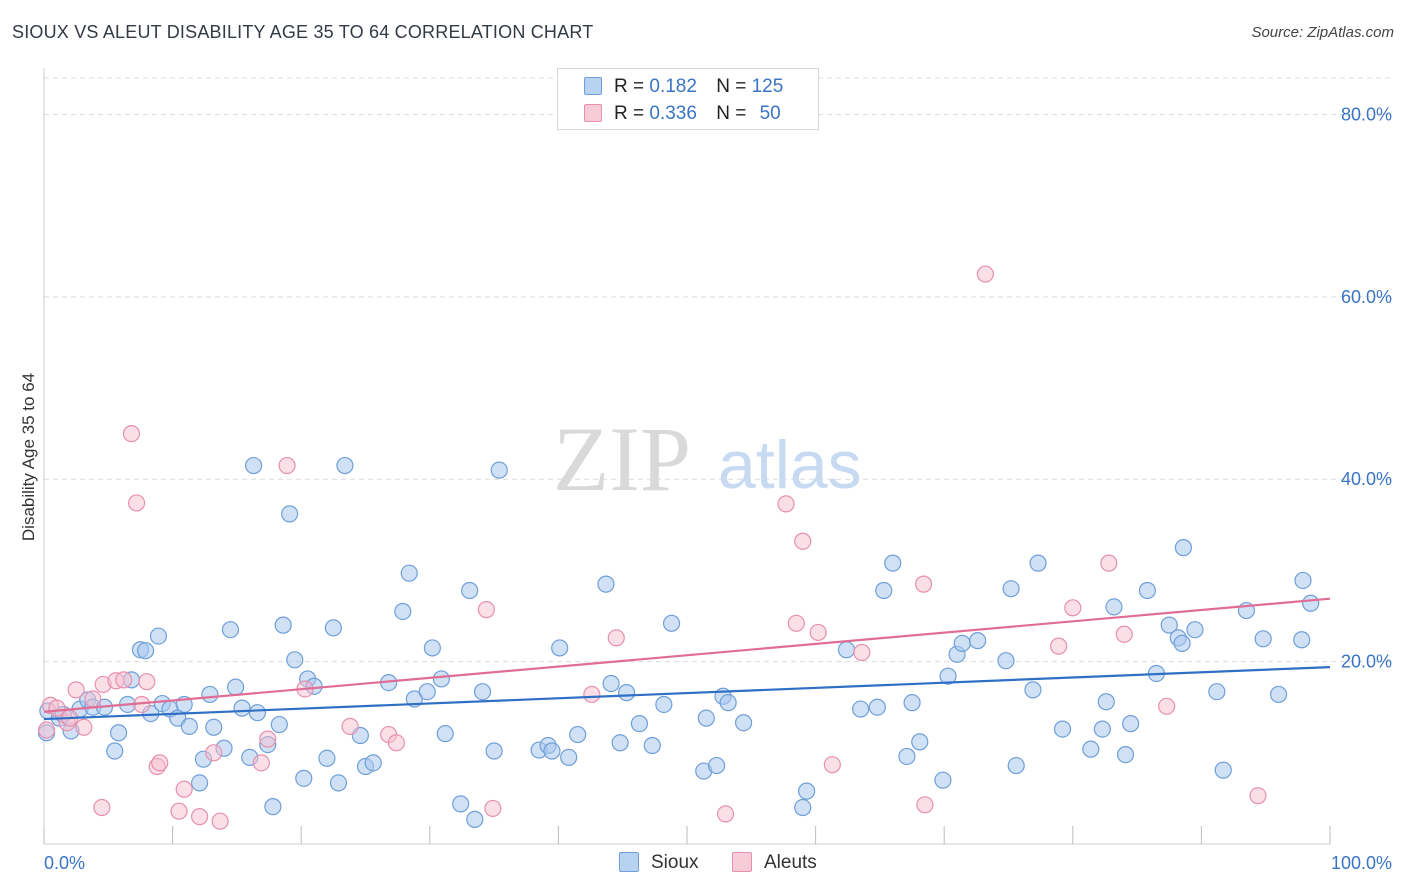 This screenshot has width=1406, height=892. What do you see at coordinates (682, 114) in the screenshot?
I see `legend-row-aleuts: R = 0.336 N = 50` at bounding box center [682, 114].